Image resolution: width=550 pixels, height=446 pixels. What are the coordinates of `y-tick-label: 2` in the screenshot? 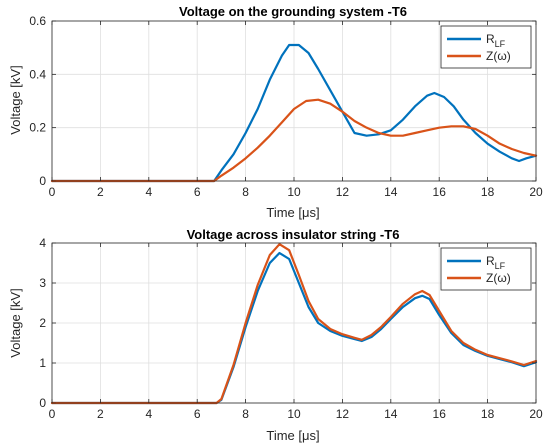 It's located at (42, 323).